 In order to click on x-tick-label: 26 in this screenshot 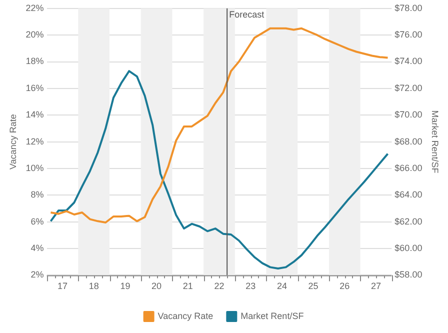, I will do `click(345, 286)`.